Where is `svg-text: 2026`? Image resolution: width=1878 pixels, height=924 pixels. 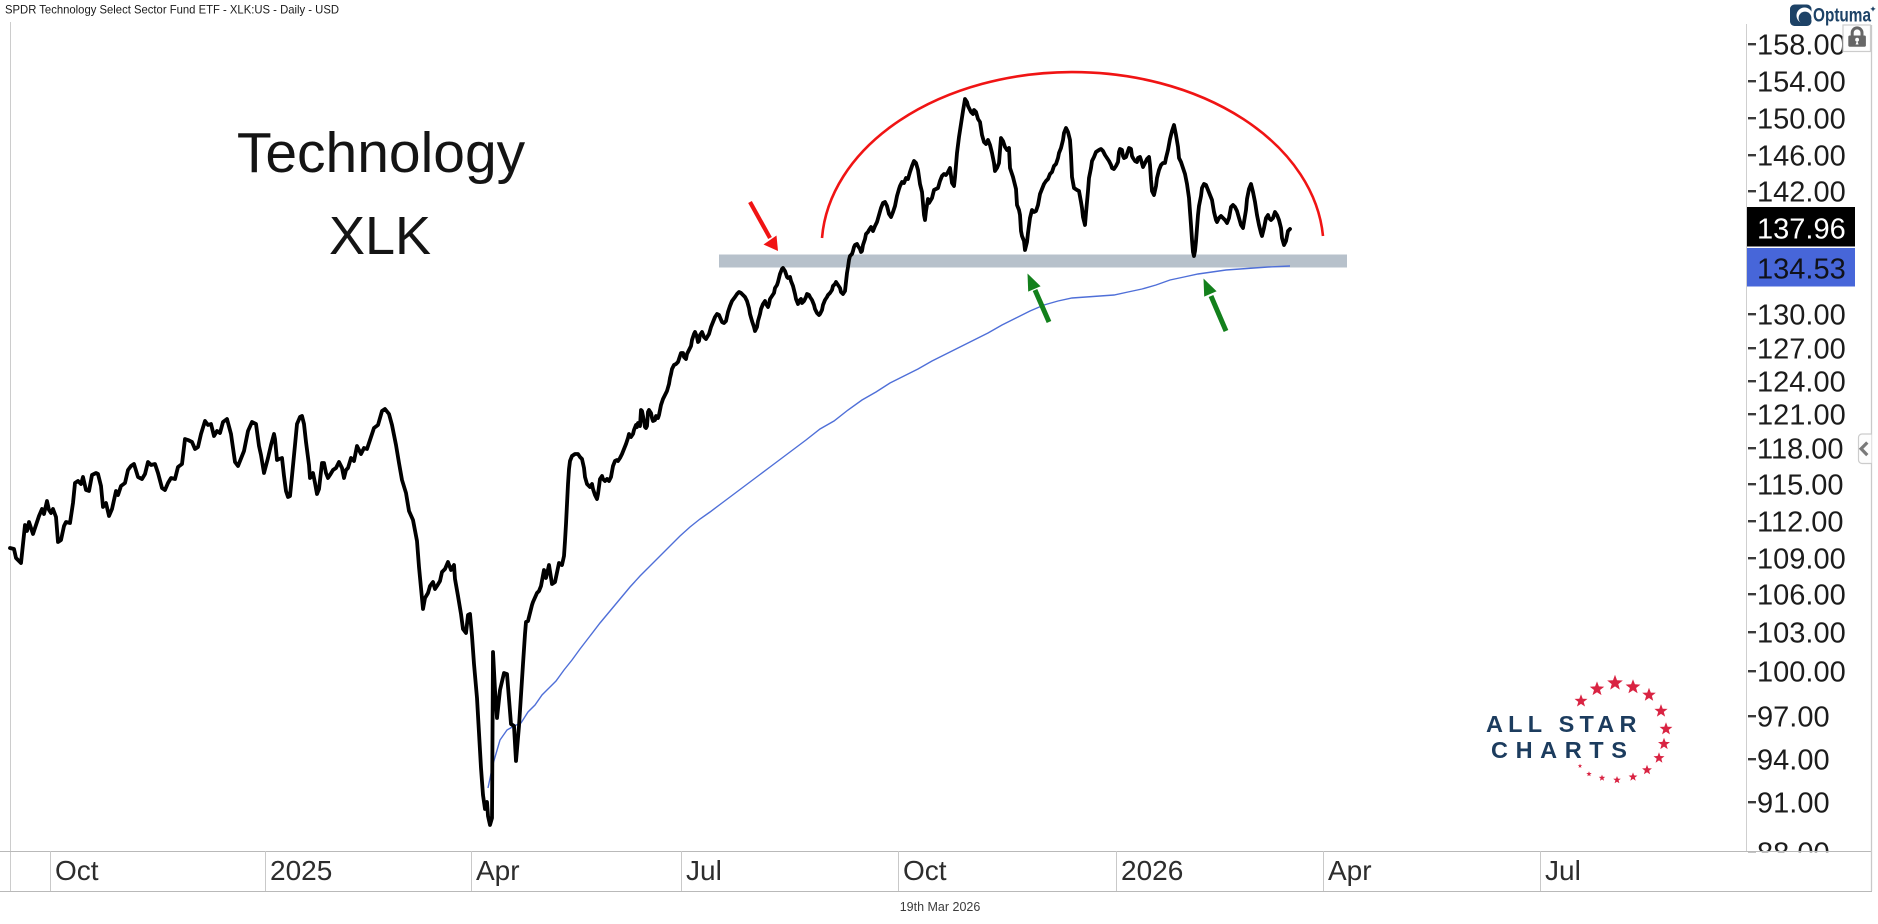 svg-text: 2026 is located at coordinates (1152, 870).